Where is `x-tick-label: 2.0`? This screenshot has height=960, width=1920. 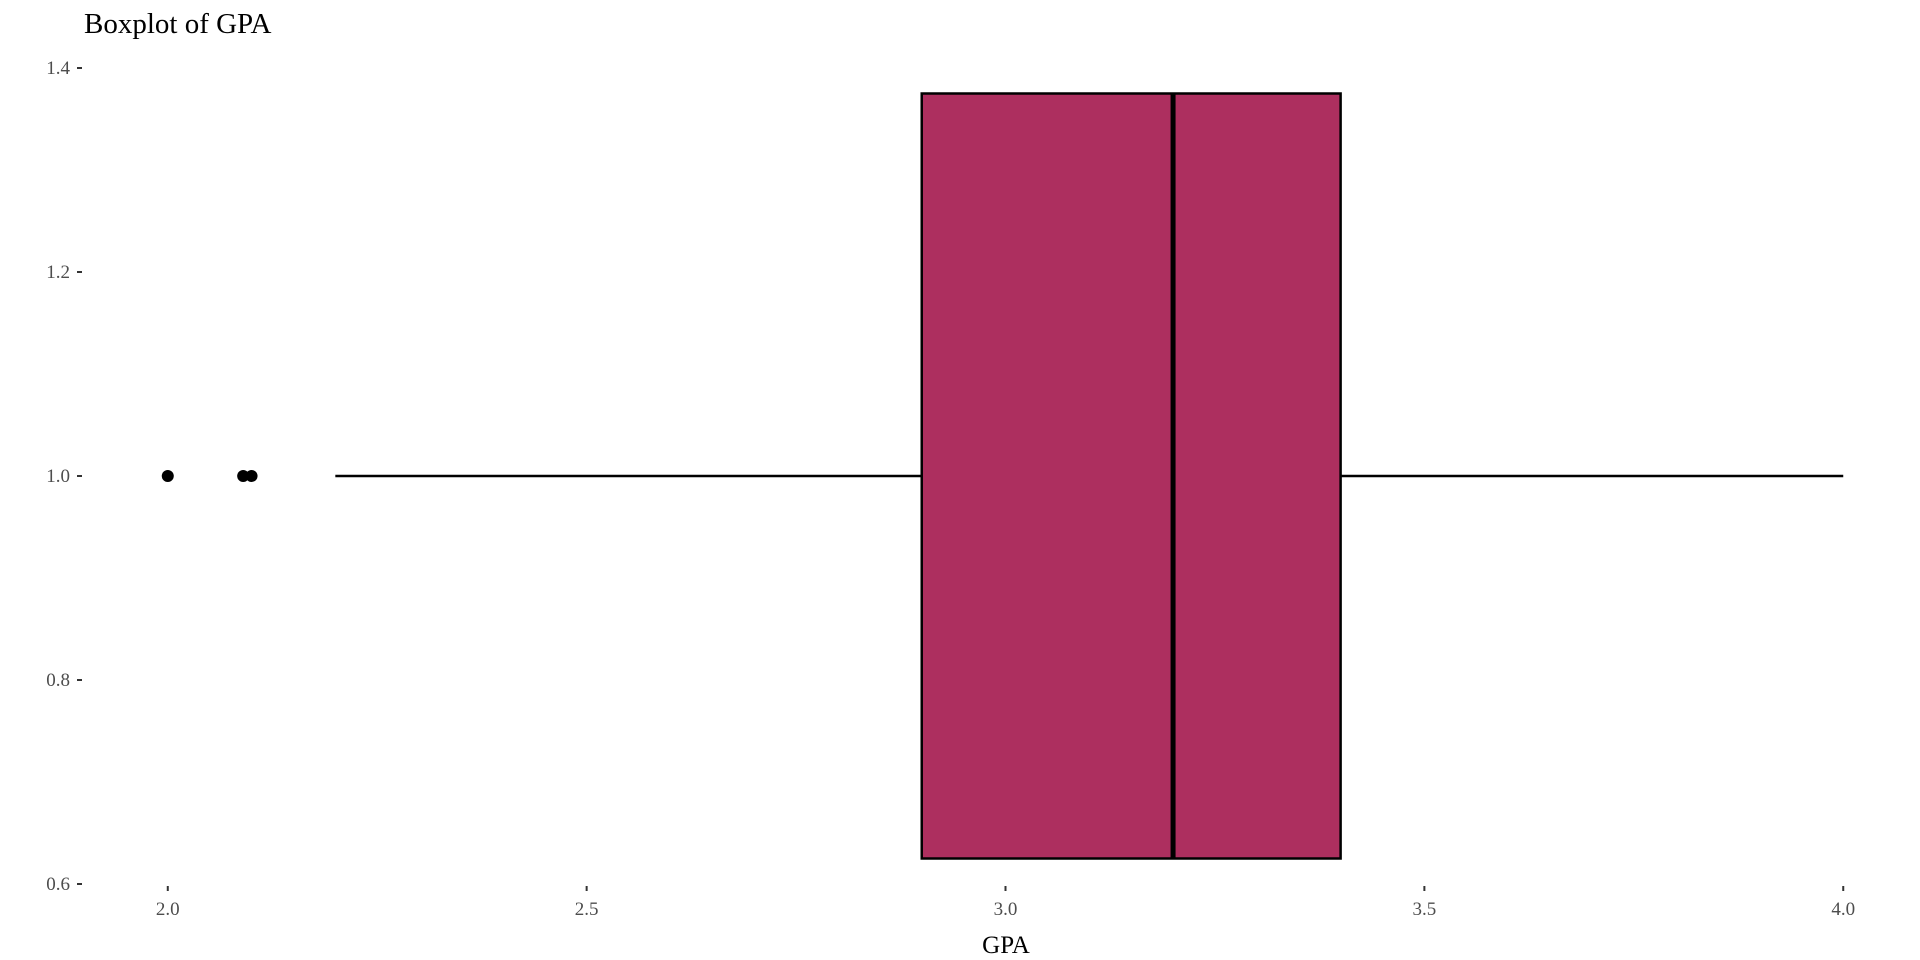
x-tick-label: 2.0 is located at coordinates (168, 909).